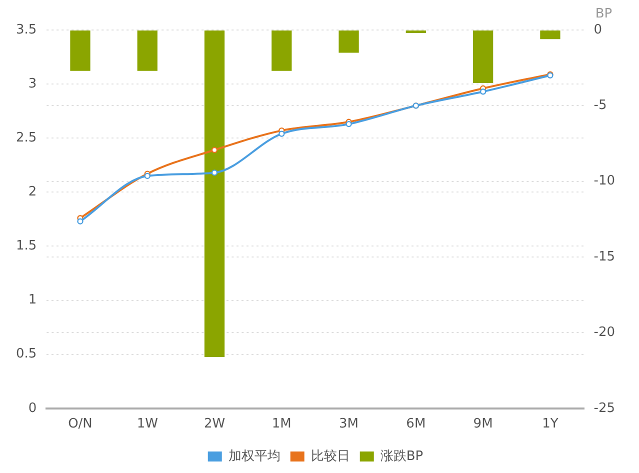  I want to click on y-tick-label: 0, so click(32, 408).